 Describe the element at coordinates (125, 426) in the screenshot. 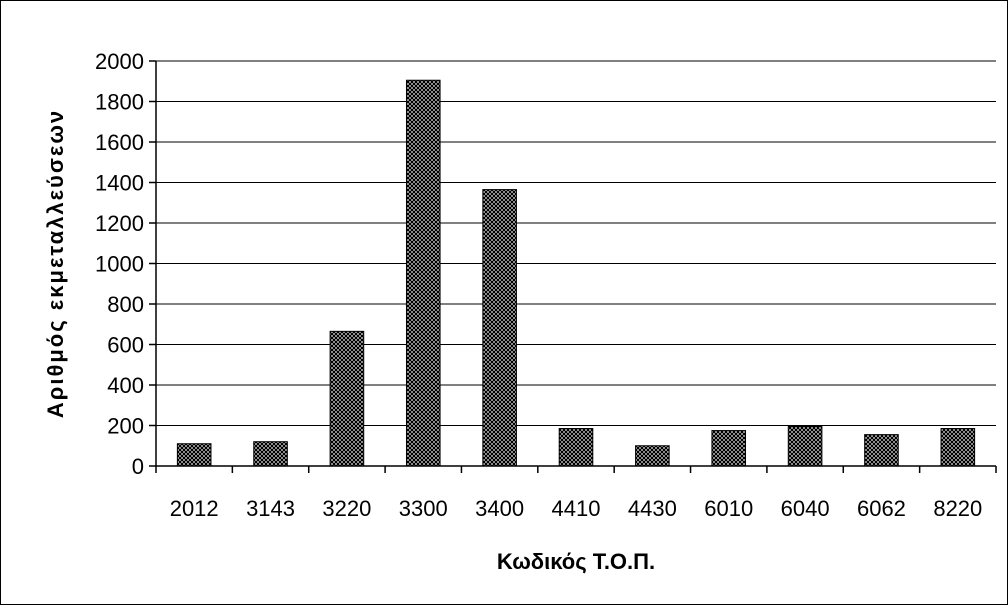

I see `y-tick-label: 200` at that location.